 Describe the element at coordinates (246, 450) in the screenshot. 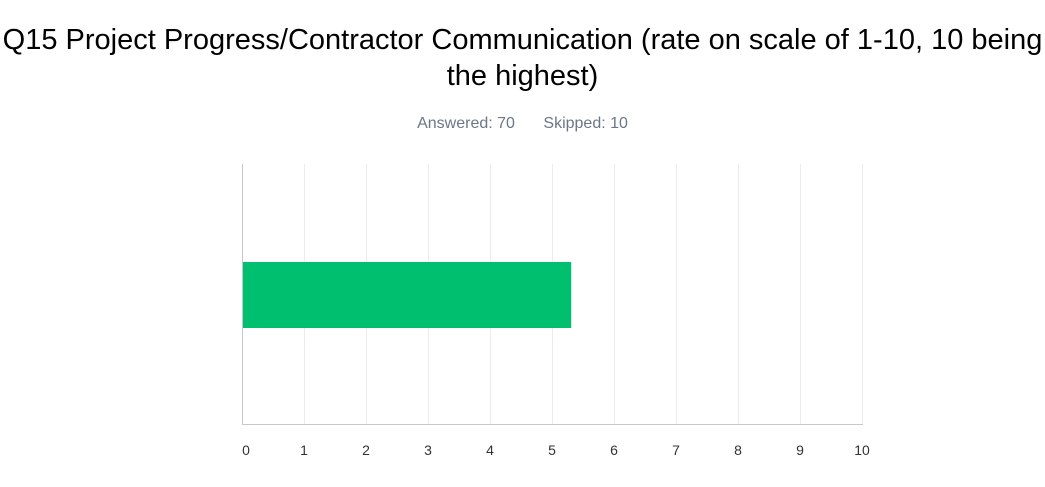

I see `x-tick-label-0: 0` at that location.